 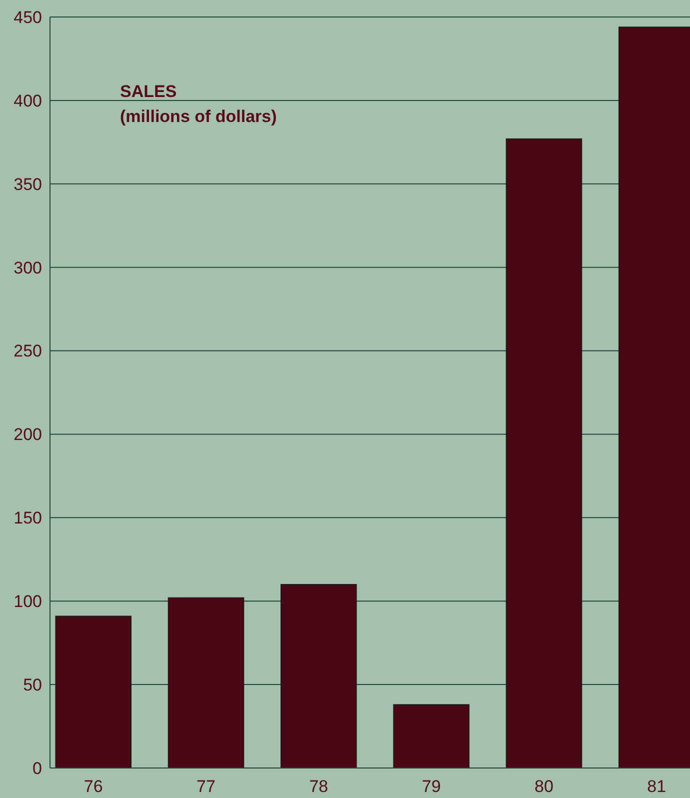 What do you see at coordinates (28, 434) in the screenshot?
I see `y-tick-label: 200` at bounding box center [28, 434].